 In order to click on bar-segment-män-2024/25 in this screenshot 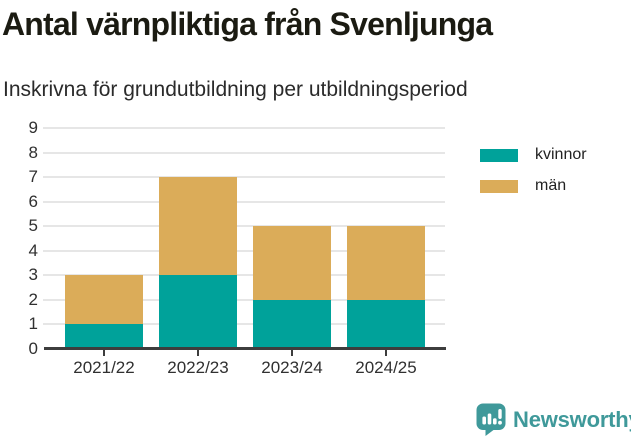, I will do `click(386, 263)`.